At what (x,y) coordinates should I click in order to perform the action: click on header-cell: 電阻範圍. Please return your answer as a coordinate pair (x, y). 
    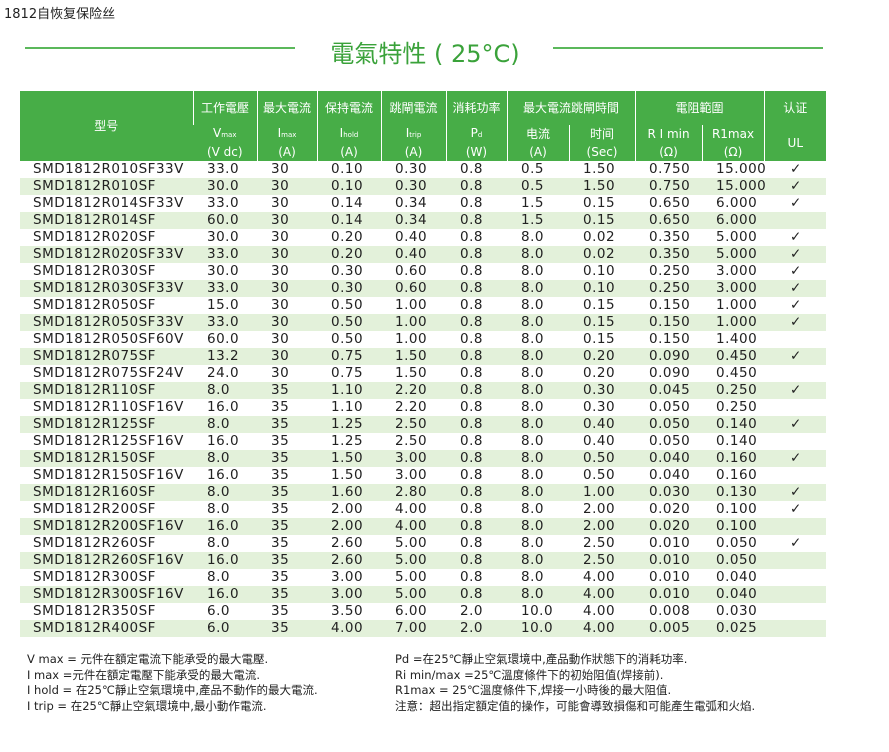
    Looking at the image, I should click on (699, 108).